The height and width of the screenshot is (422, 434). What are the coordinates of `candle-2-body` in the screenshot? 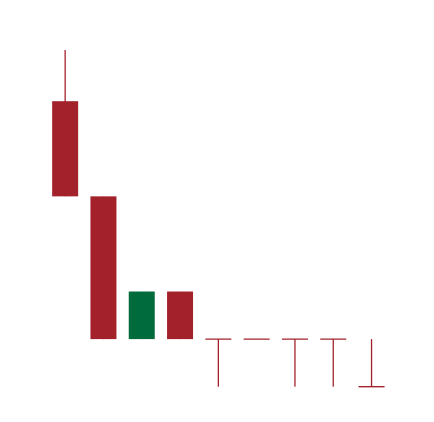 It's located at (103, 268).